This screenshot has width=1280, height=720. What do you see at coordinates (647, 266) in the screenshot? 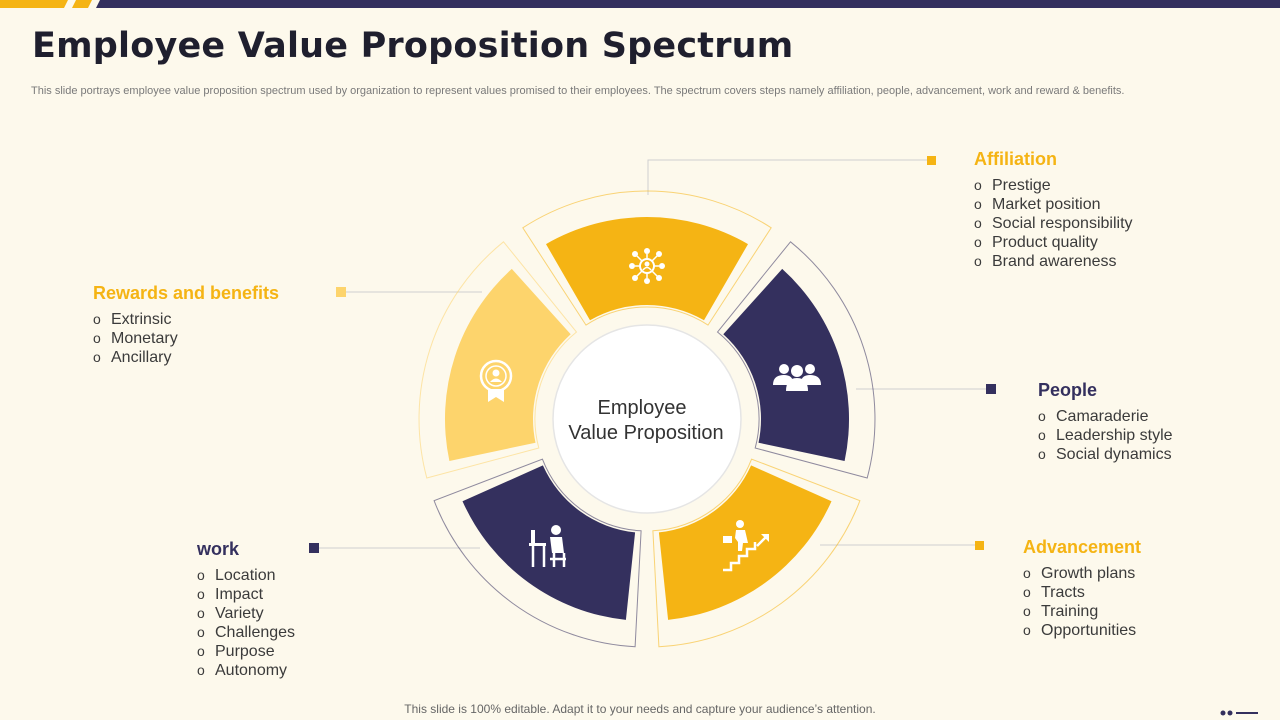
I see `network-people-icon` at bounding box center [647, 266].